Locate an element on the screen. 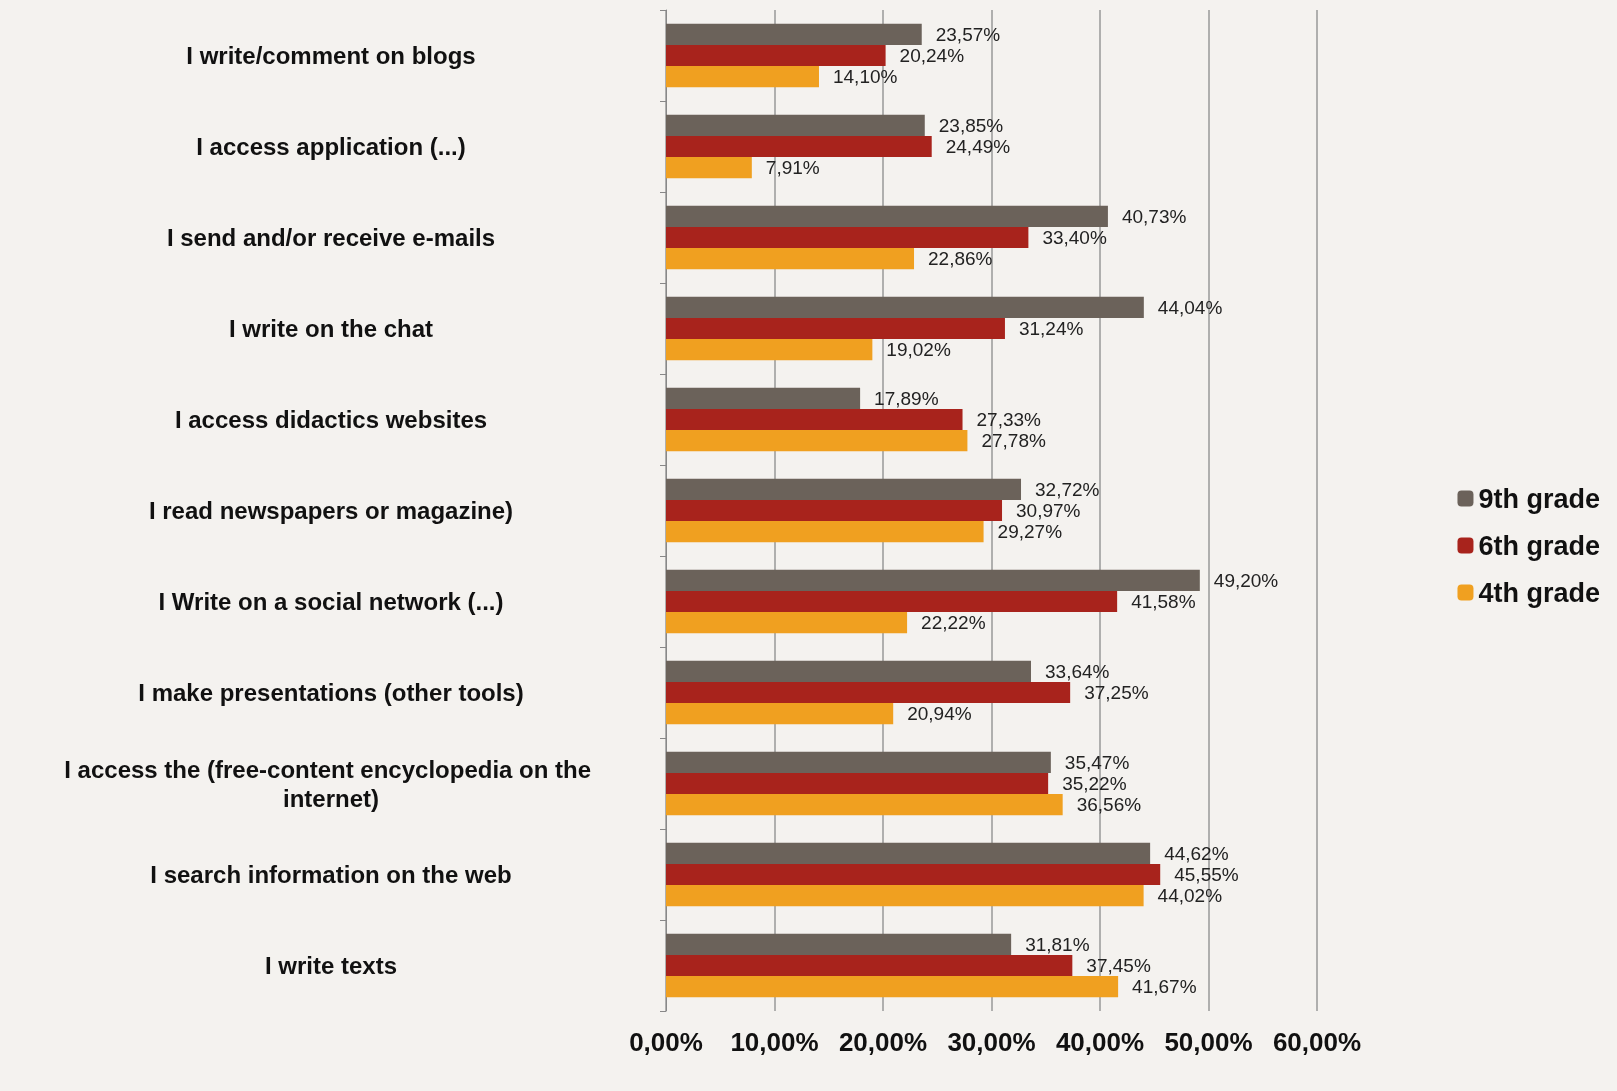  y-tick-label: I Write on a social network (...) is located at coordinates (331, 601).